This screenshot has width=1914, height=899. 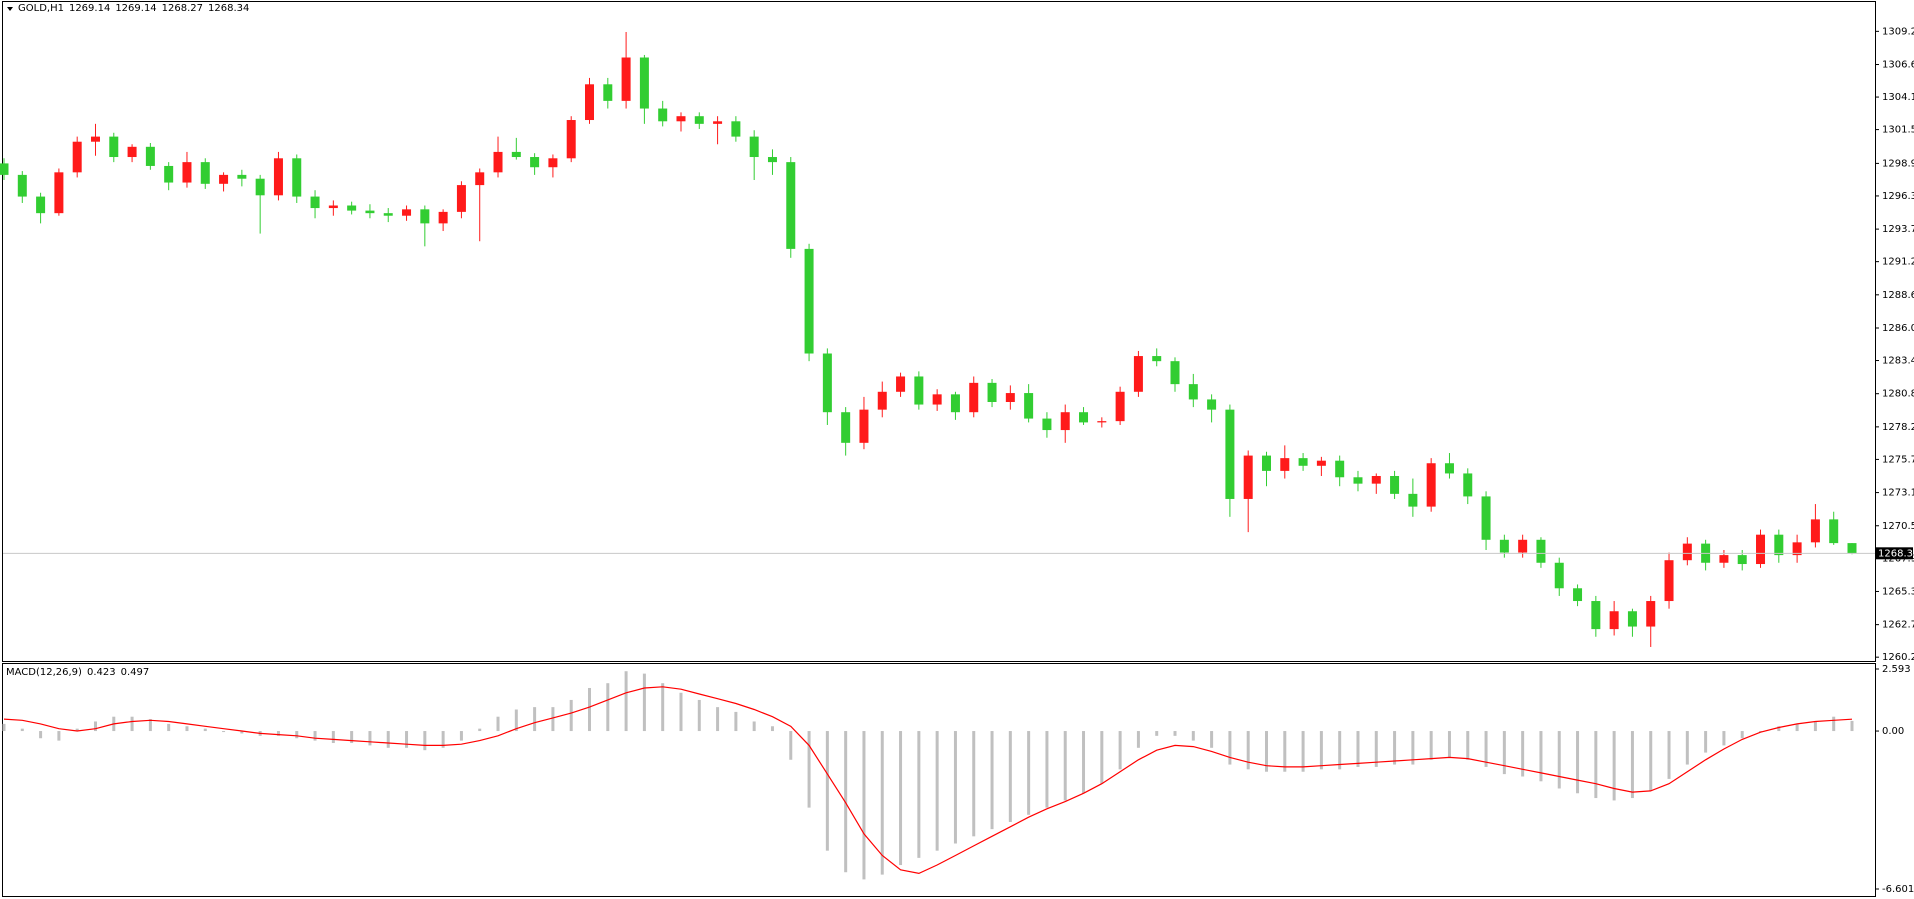 I want to click on y-tick-label: 2.593, so click(x=1896, y=669).